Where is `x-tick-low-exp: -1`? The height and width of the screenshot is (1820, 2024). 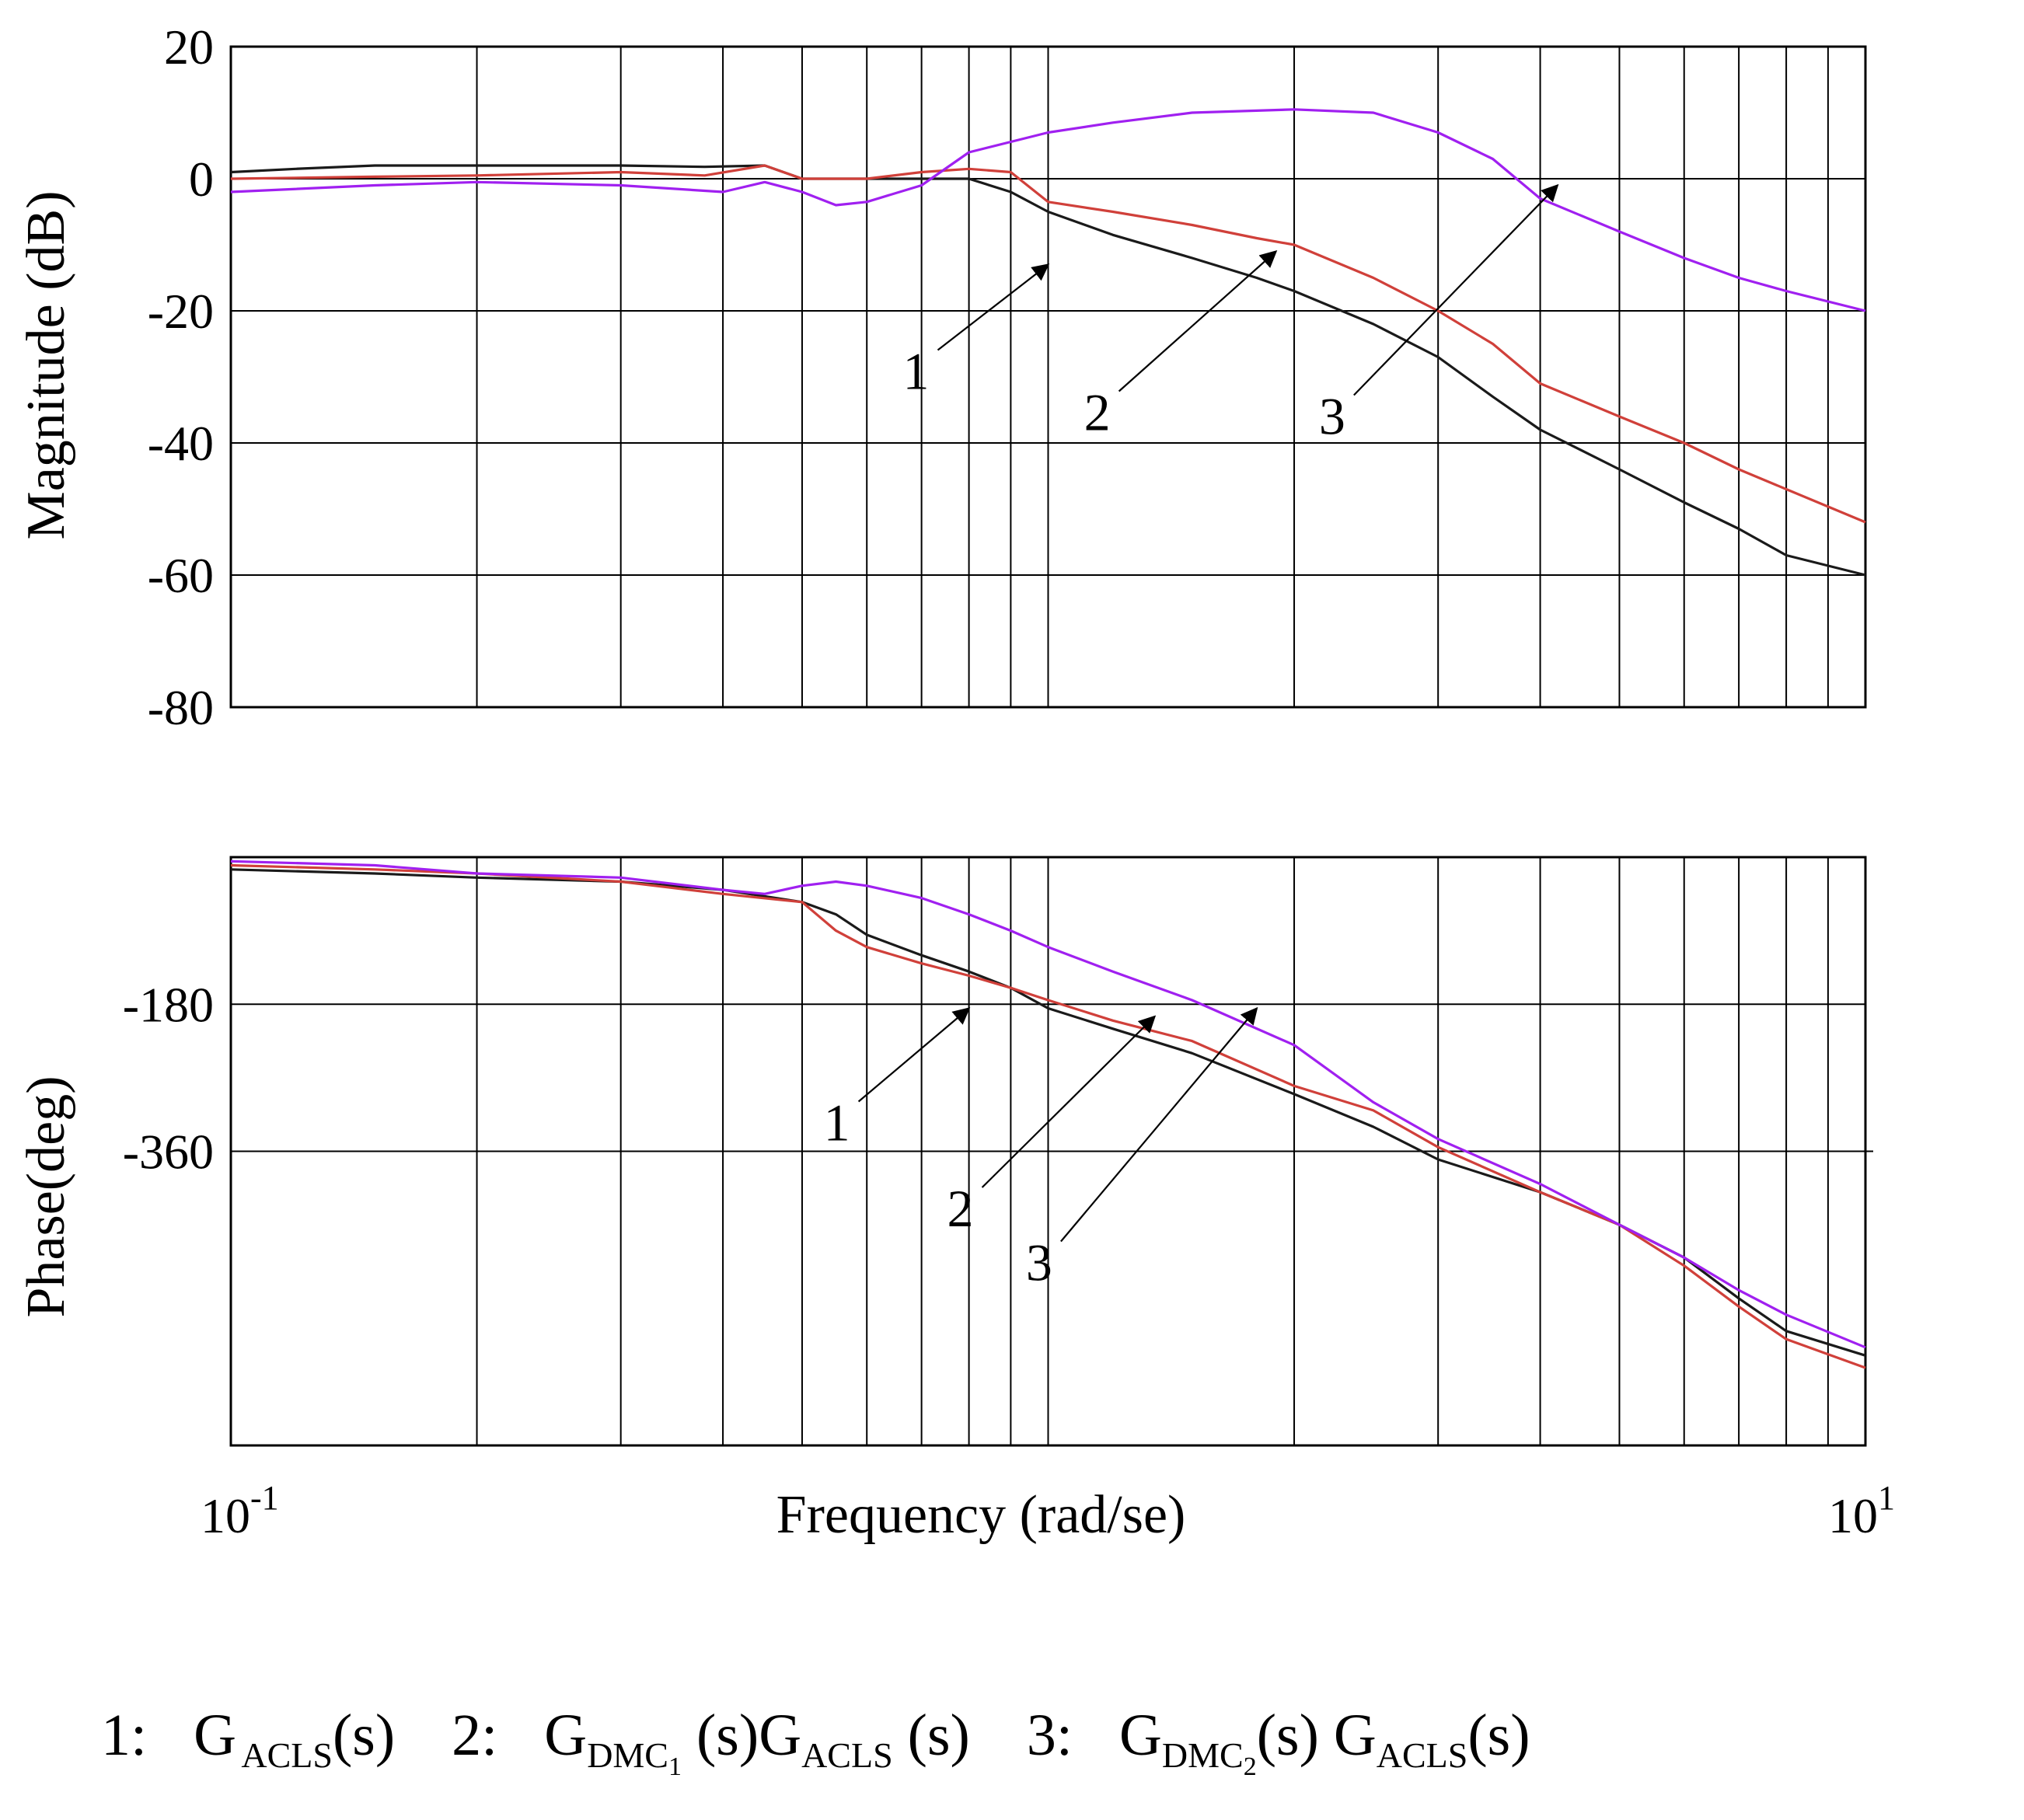 x-tick-low-exp: -1 is located at coordinates (264, 1498).